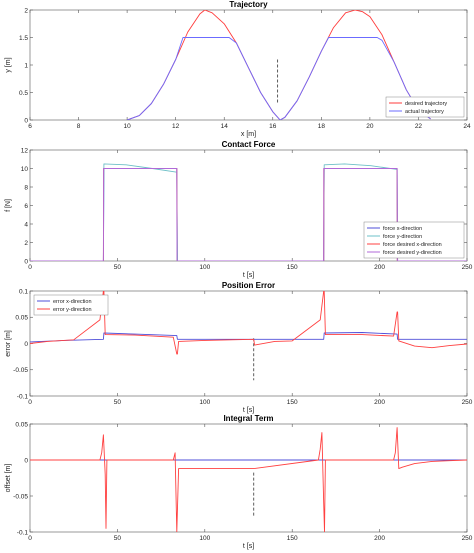  Describe the element at coordinates (8, 64) in the screenshot. I see `y-axis-label: y [m]` at that location.